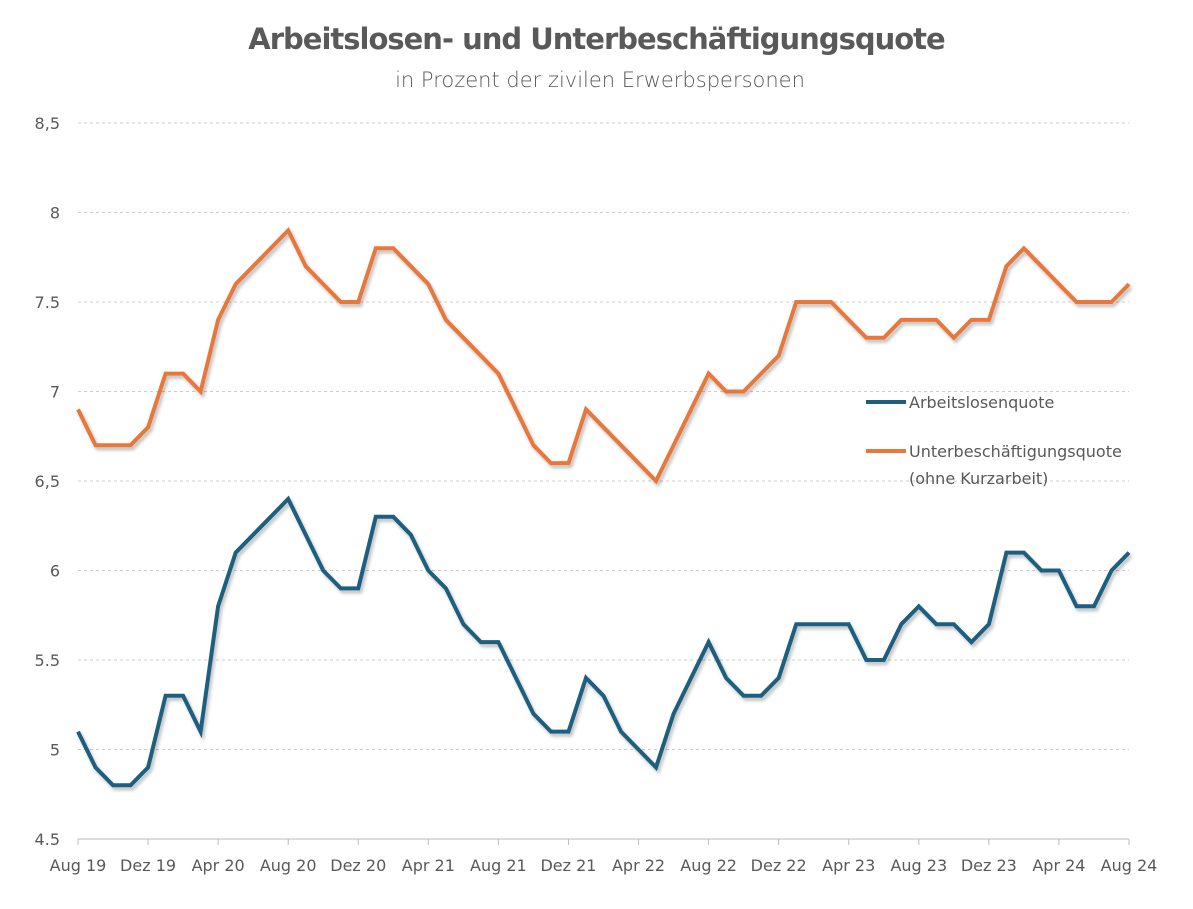 This screenshot has height=909, width=1193. What do you see at coordinates (47, 660) in the screenshot?
I see `y-tick-label: 5.5` at bounding box center [47, 660].